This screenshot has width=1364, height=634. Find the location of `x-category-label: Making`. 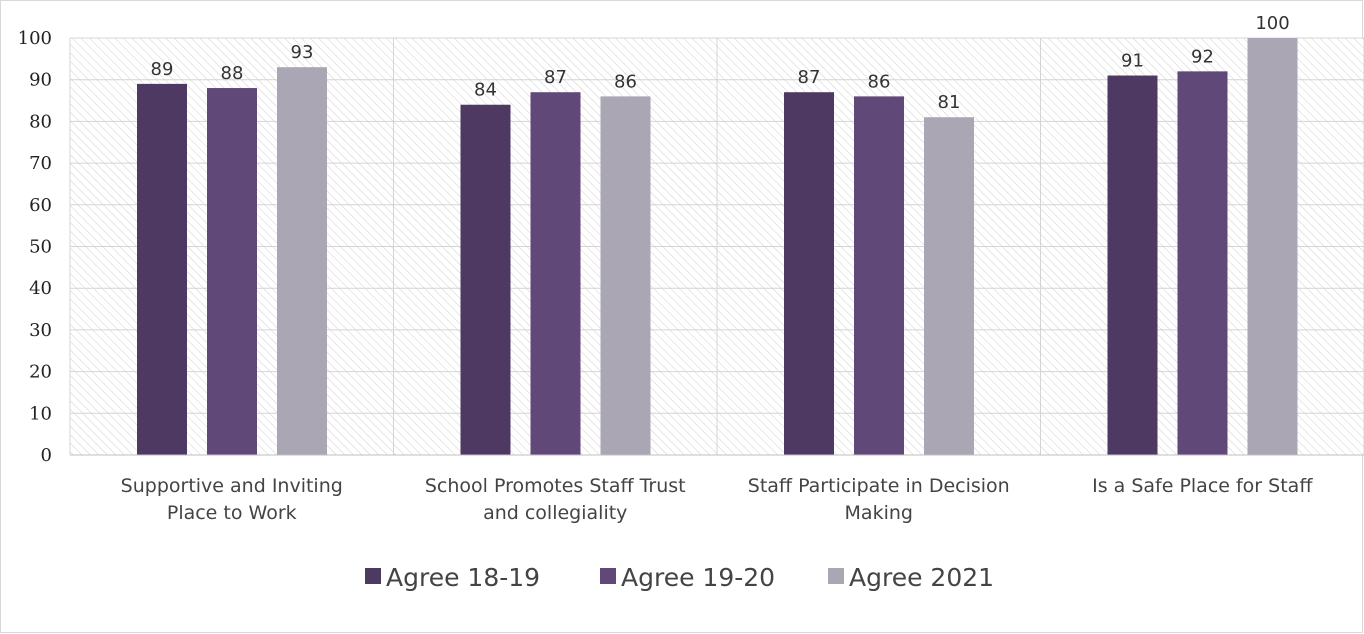

x-category-label: Making is located at coordinates (879, 513).